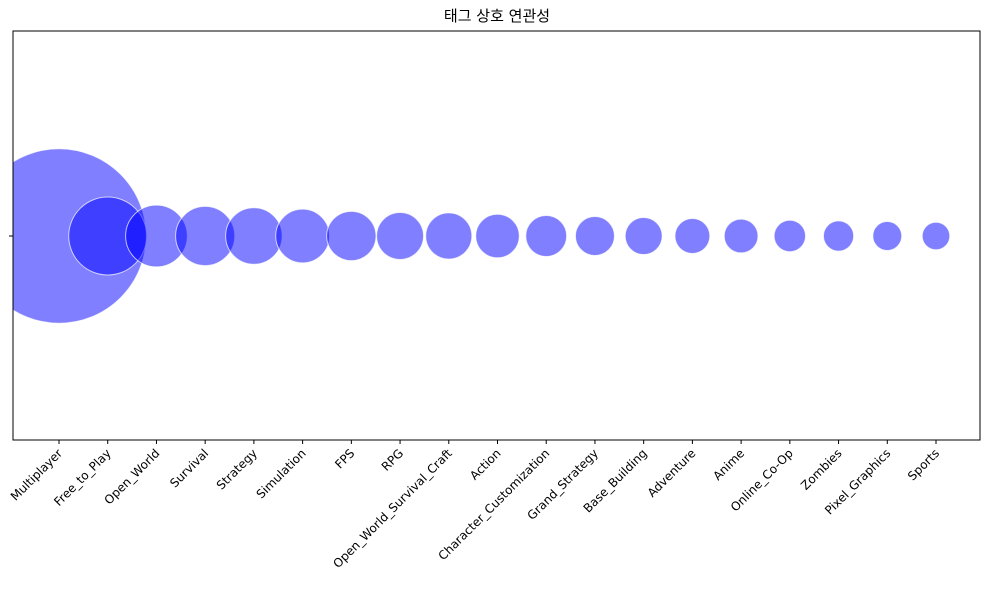  Describe the element at coordinates (351, 236) in the screenshot. I see `bubble-fps` at that location.